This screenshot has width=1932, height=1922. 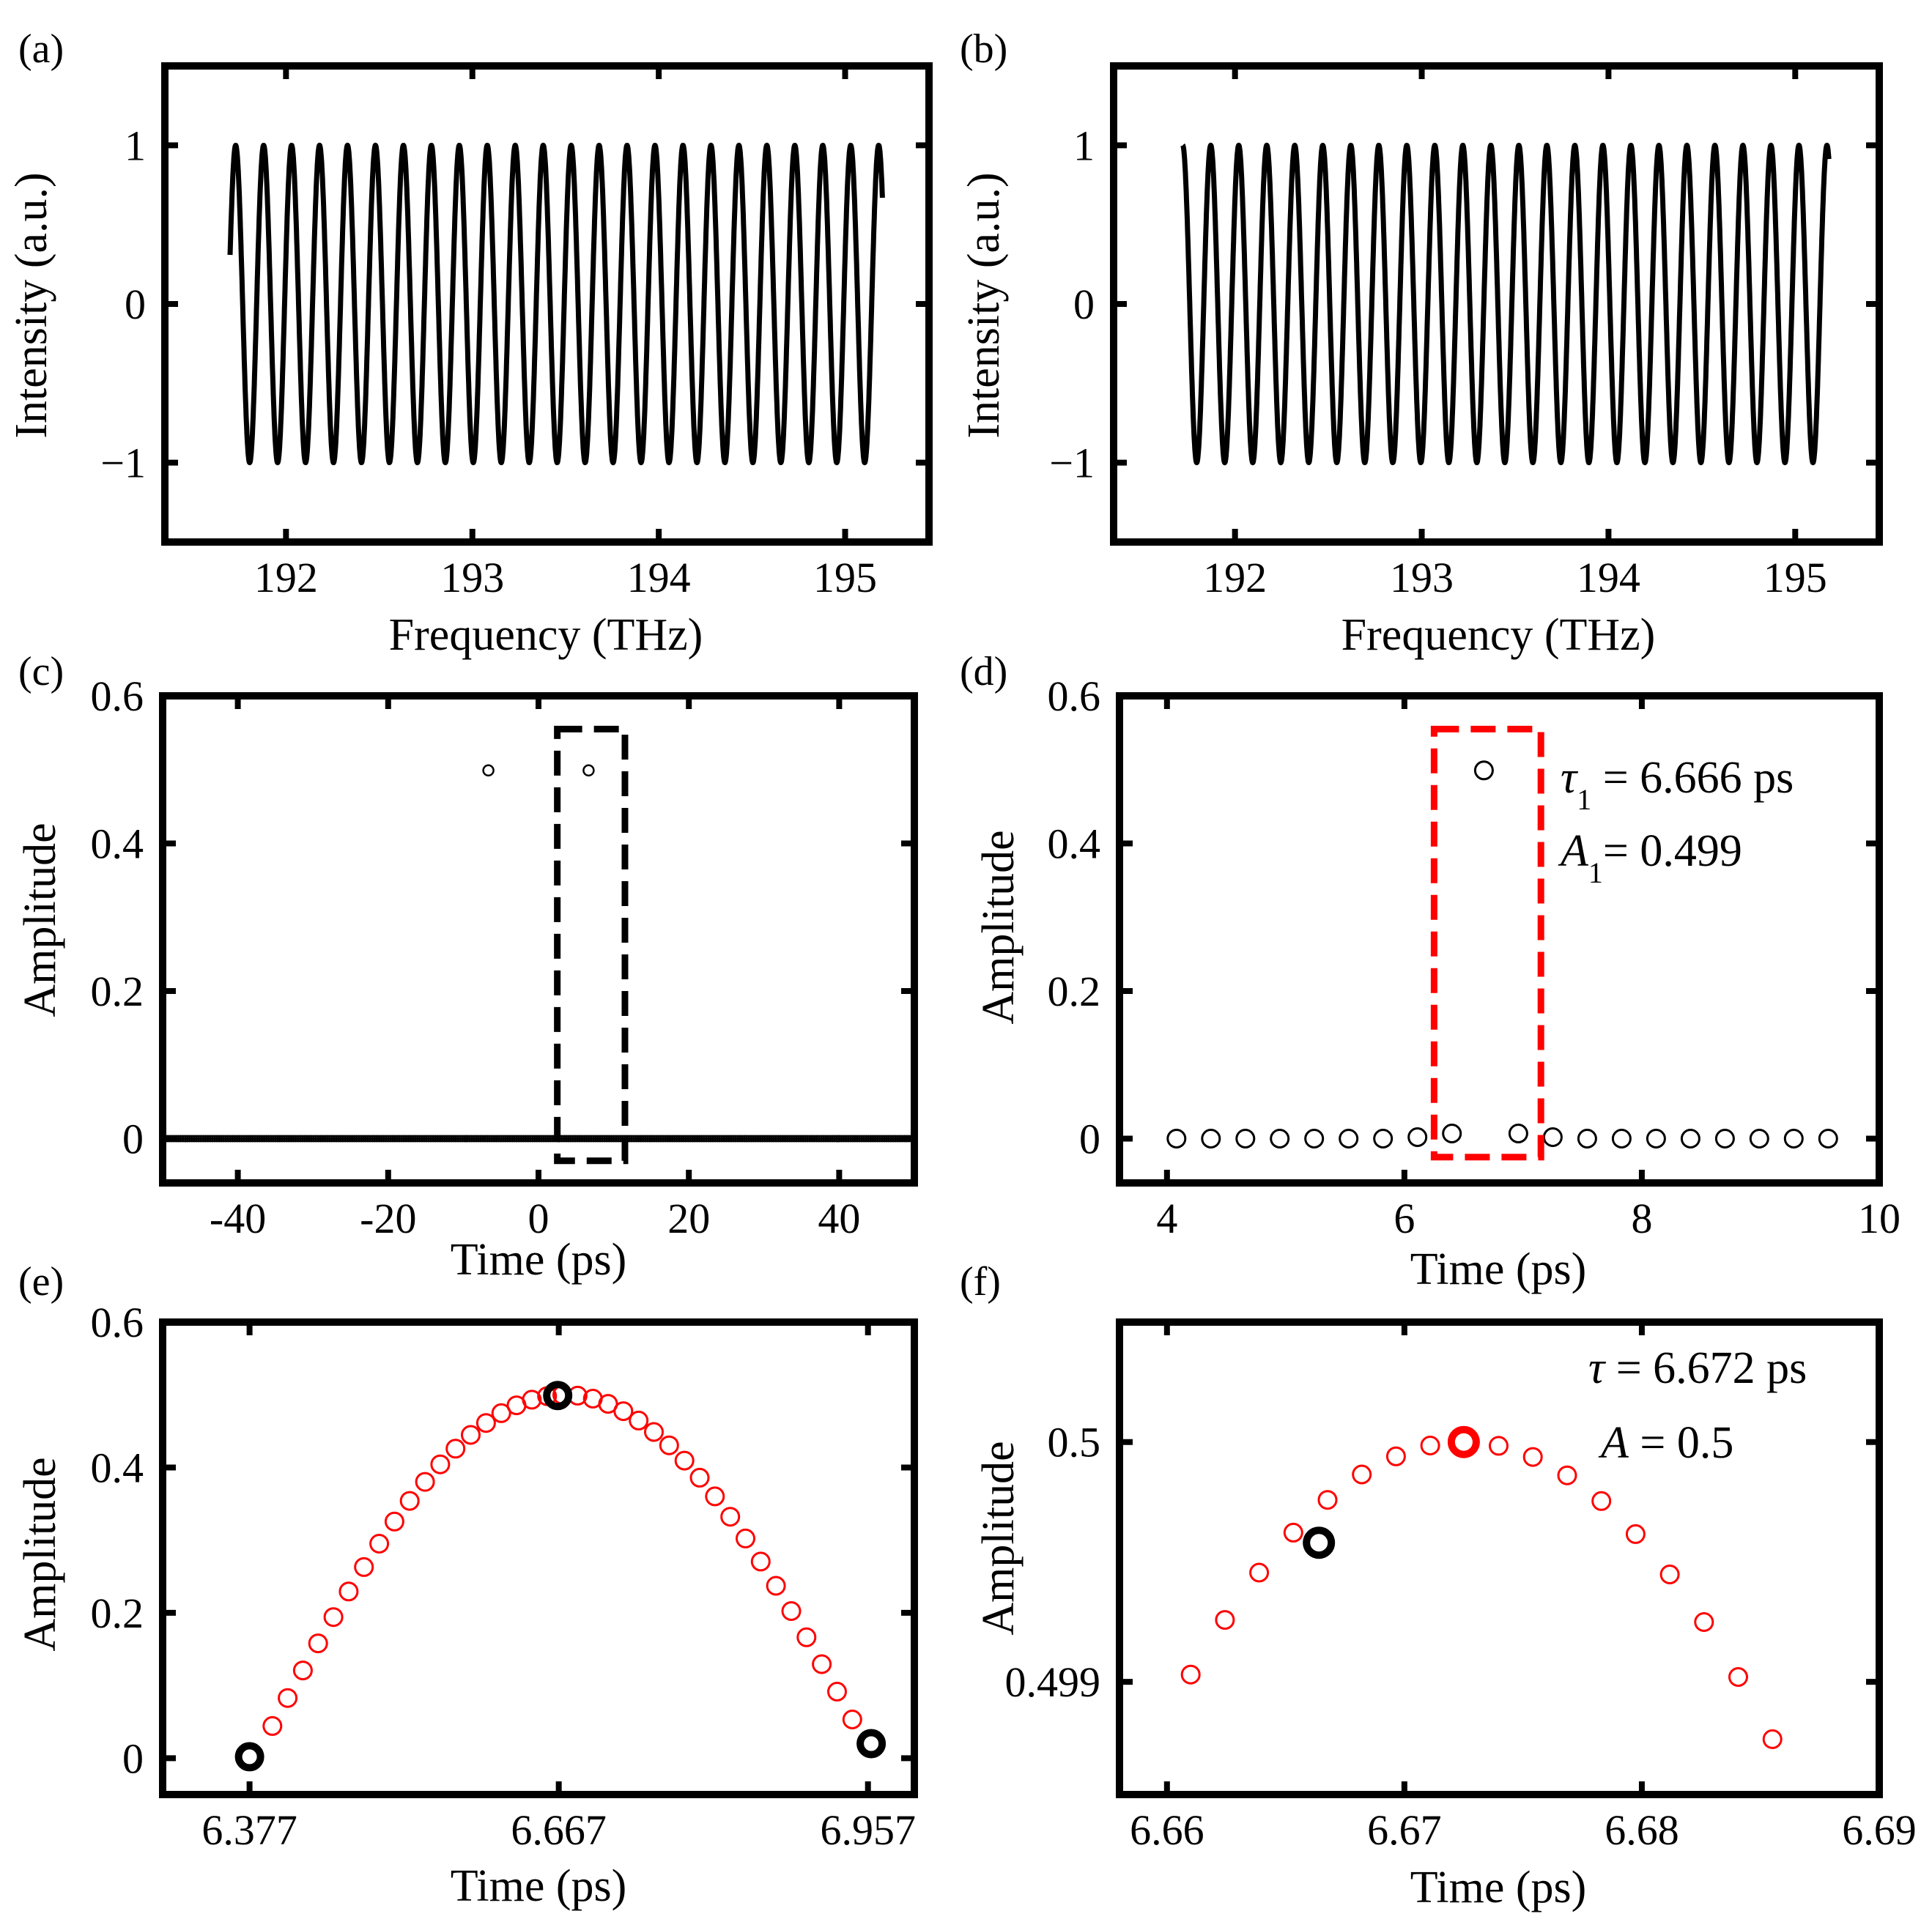 I want to click on y-tick-label-d: 0.6, so click(x=1074, y=696).